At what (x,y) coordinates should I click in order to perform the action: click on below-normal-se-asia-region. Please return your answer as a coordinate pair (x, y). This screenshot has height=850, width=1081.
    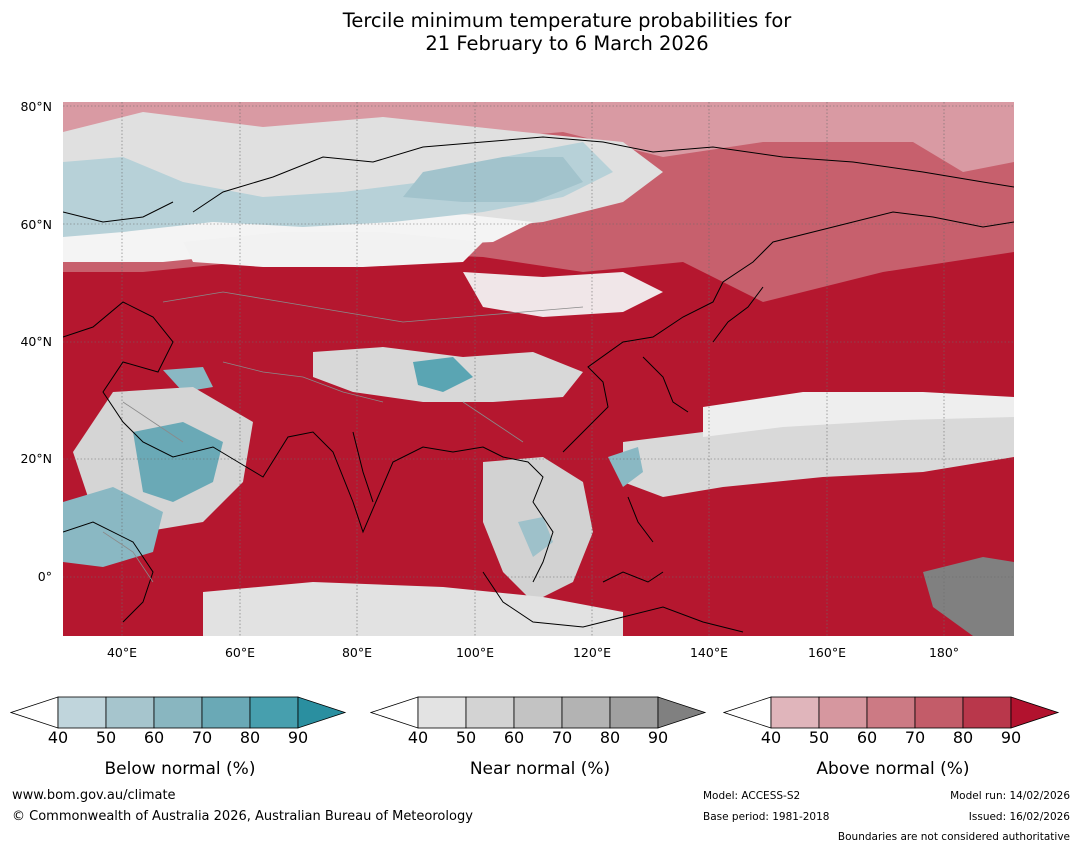
    Looking at the image, I should click on (535, 537).